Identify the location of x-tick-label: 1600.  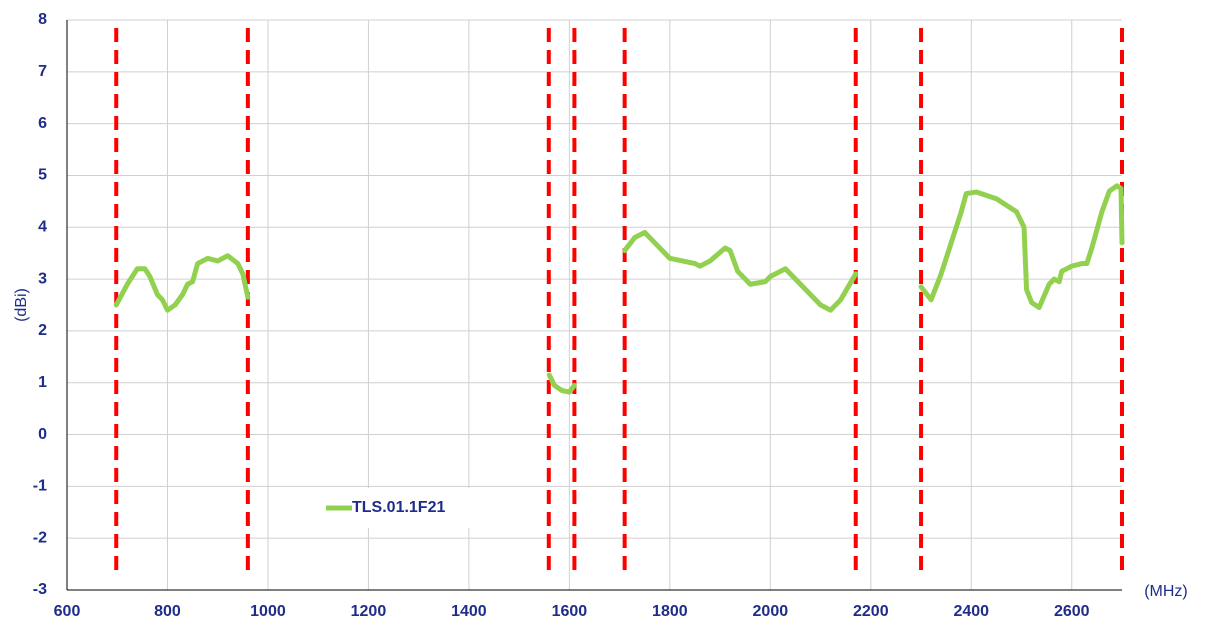
(570, 611).